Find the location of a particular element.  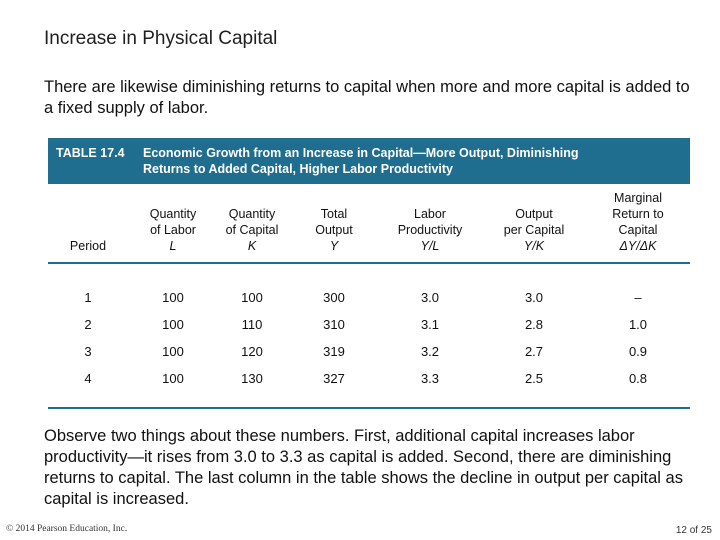

table-cell: 0.8 is located at coordinates (638, 378).